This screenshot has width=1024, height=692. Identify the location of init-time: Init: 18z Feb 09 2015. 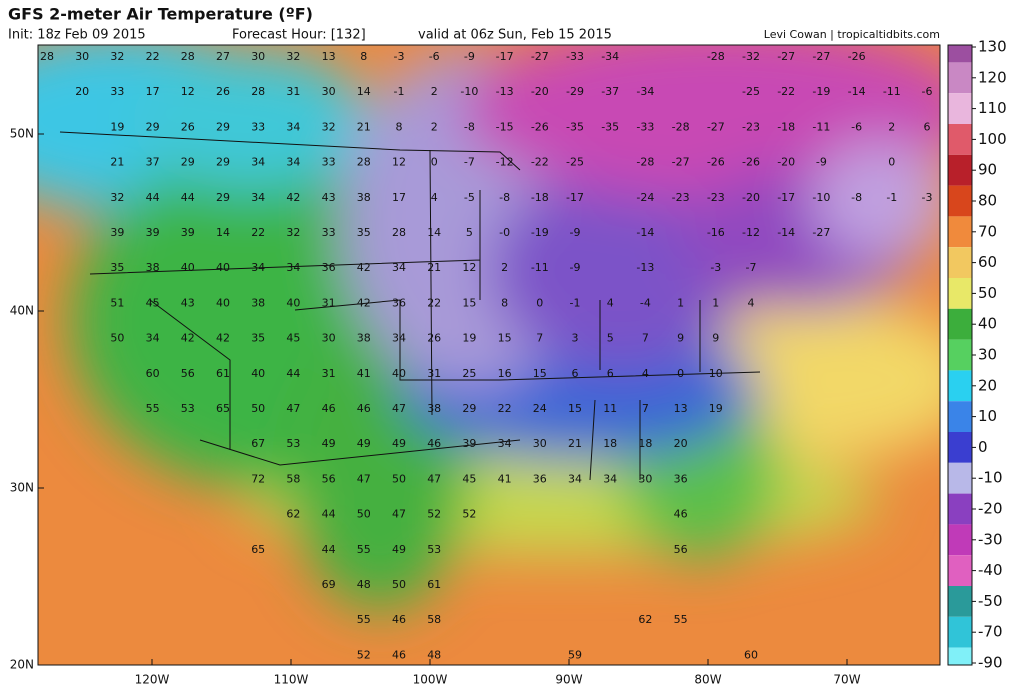
(77, 35).